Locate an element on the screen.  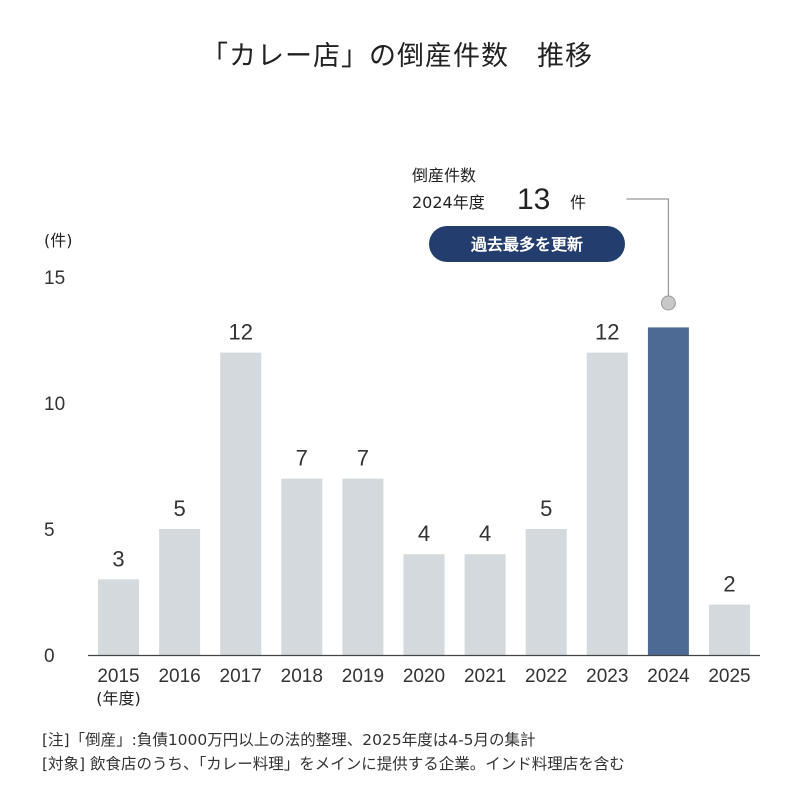
bar-2018 is located at coordinates (302, 566).